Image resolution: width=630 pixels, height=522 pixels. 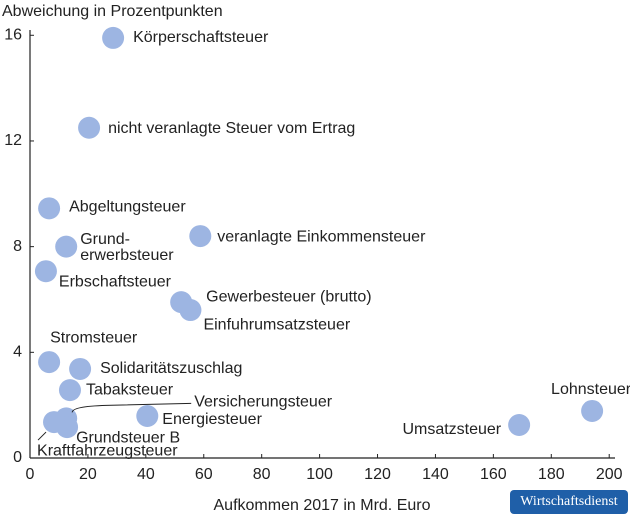 I want to click on point-label: nicht veranlagte Steuer vom Ertrag, so click(x=231, y=128).